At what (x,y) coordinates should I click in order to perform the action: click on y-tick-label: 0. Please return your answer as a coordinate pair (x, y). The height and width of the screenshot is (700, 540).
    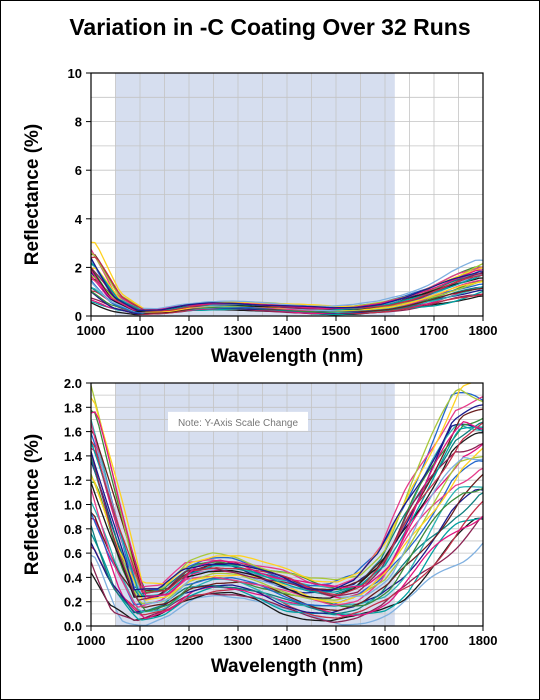
    Looking at the image, I should click on (78, 316).